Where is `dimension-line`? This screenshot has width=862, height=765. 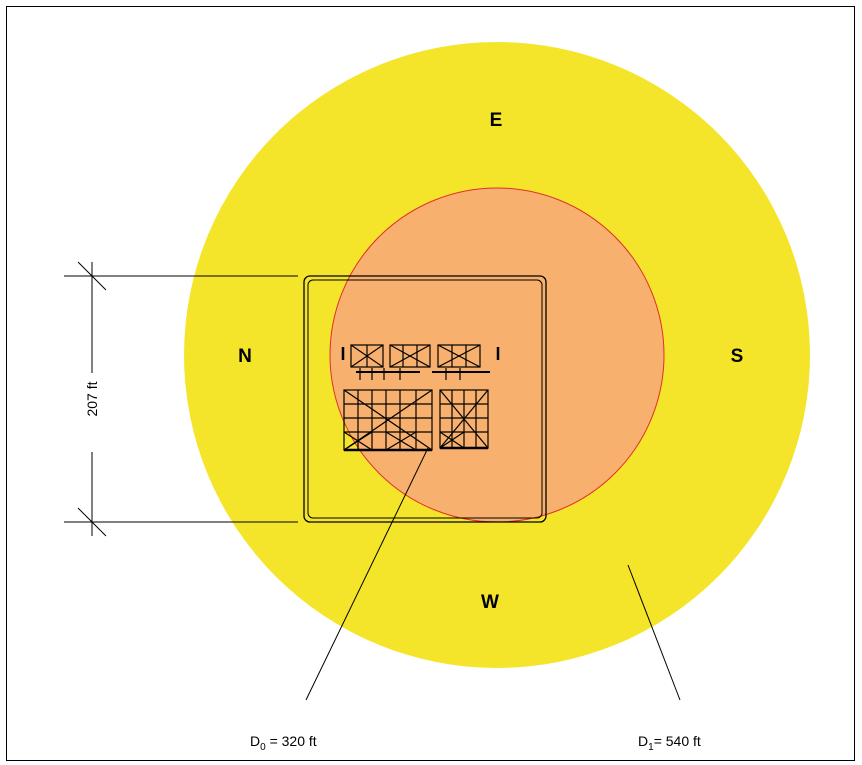
dimension-line is located at coordinates (181, 399).